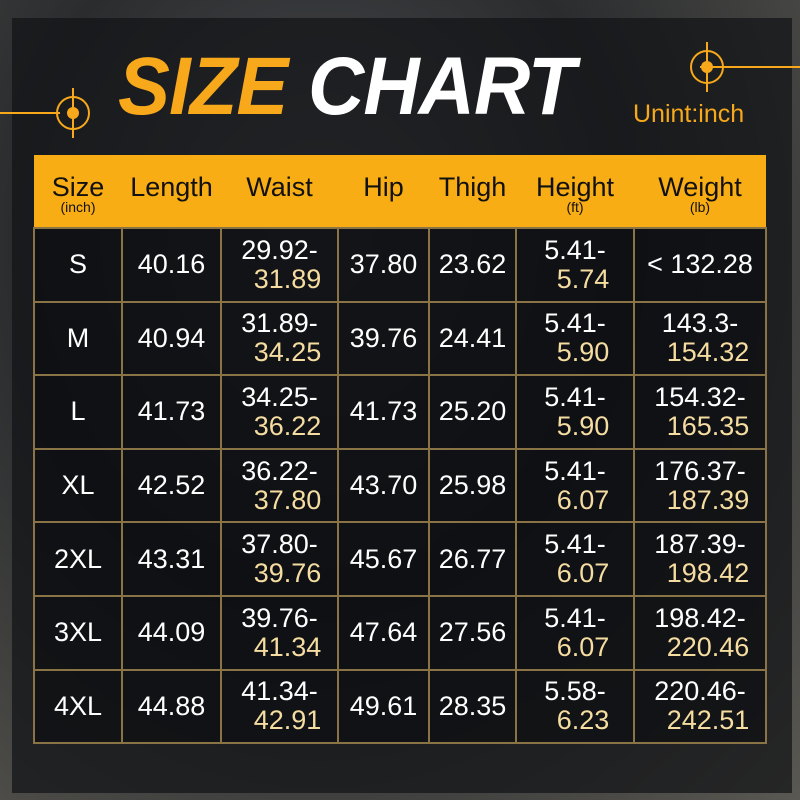 This screenshot has width=800, height=800. I want to click on cell-waist: 39.76- 41.34, so click(279, 632).